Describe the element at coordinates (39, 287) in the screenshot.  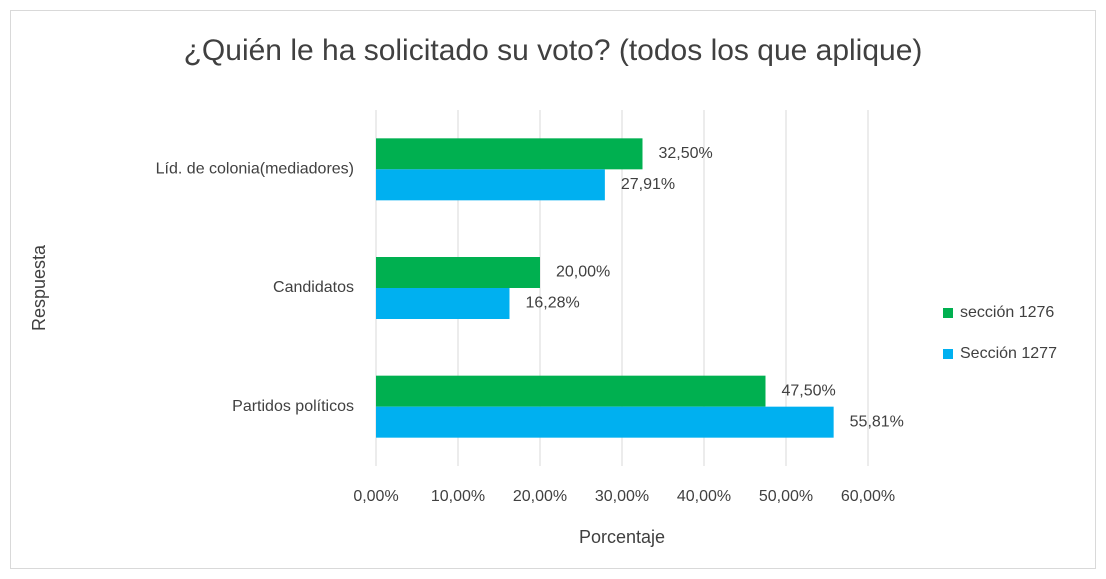
I see `y-axis-title: Respuesta` at that location.